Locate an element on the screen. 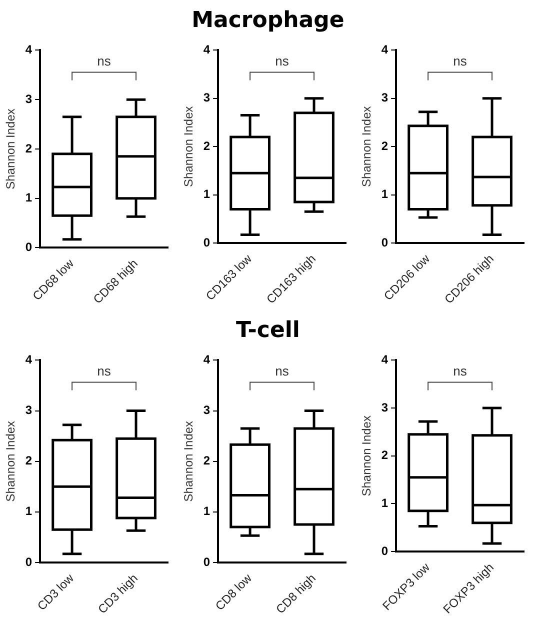 The image size is (536, 630). x-tick-label: CD8 low is located at coordinates (233, 592).